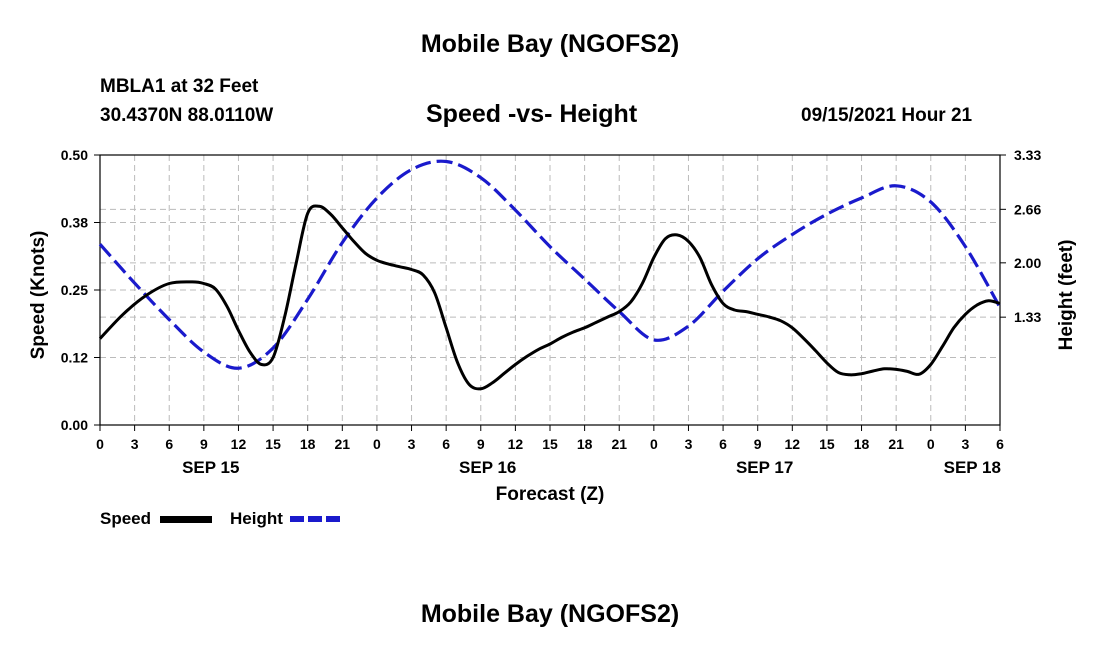  Describe the element at coordinates (550, 614) in the screenshot. I see `footer-title: Mobile Bay (NGOFS2)` at that location.